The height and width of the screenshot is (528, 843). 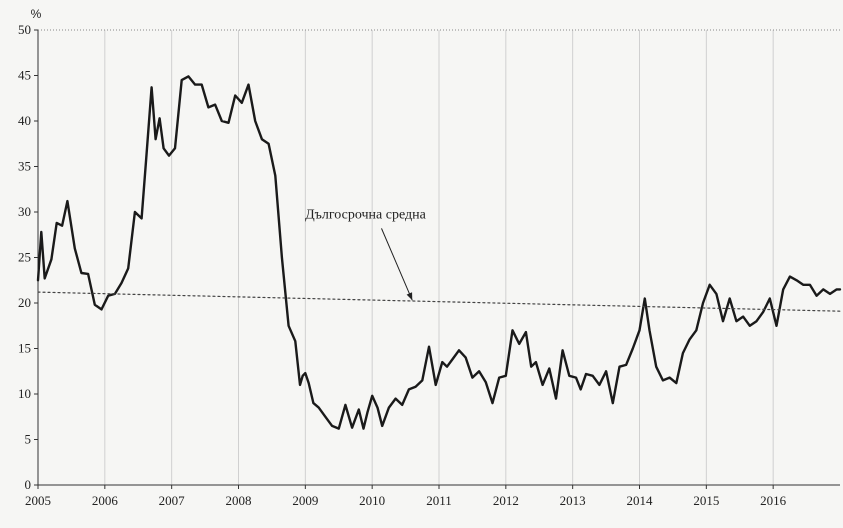 I want to click on annotation-arrowhead, so click(x=409, y=296).